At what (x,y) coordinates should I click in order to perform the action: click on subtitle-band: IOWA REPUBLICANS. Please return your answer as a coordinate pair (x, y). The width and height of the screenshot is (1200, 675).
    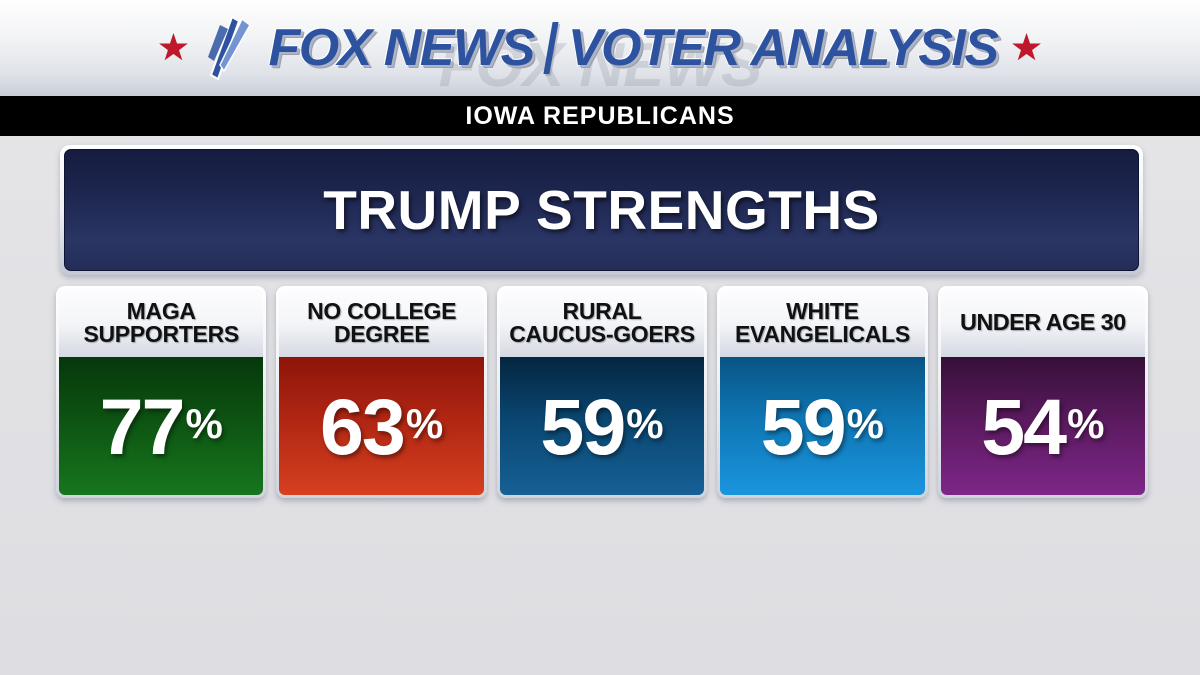
    Looking at the image, I should click on (600, 116).